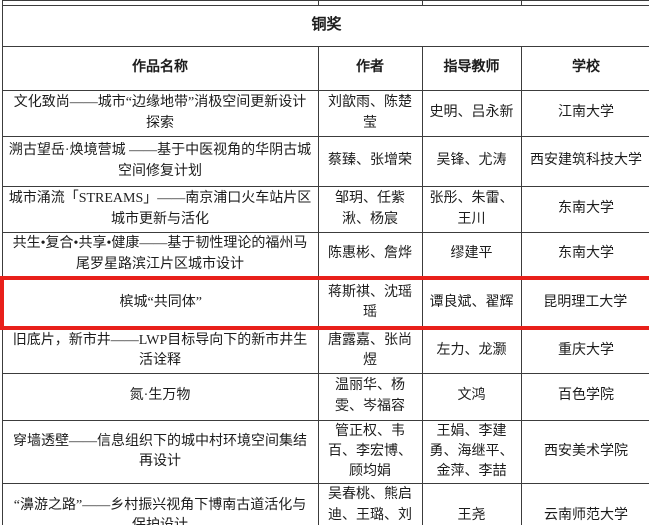  I want to click on school-cell: 西安建筑科技大学, so click(584, 161).